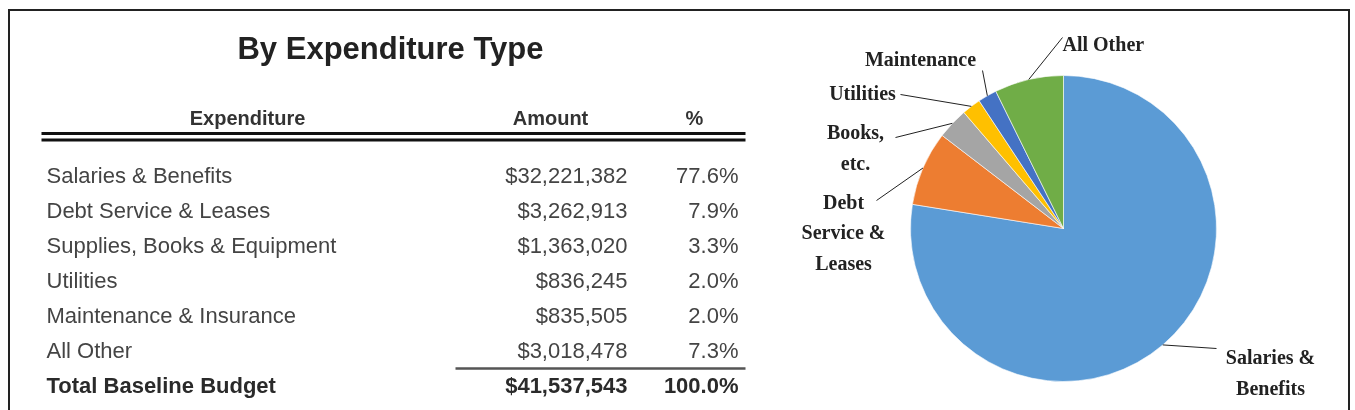 Image resolution: width=1355 pixels, height=410 pixels. Describe the element at coordinates (566, 385) in the screenshot. I see `data-label: $41,537,543` at that location.